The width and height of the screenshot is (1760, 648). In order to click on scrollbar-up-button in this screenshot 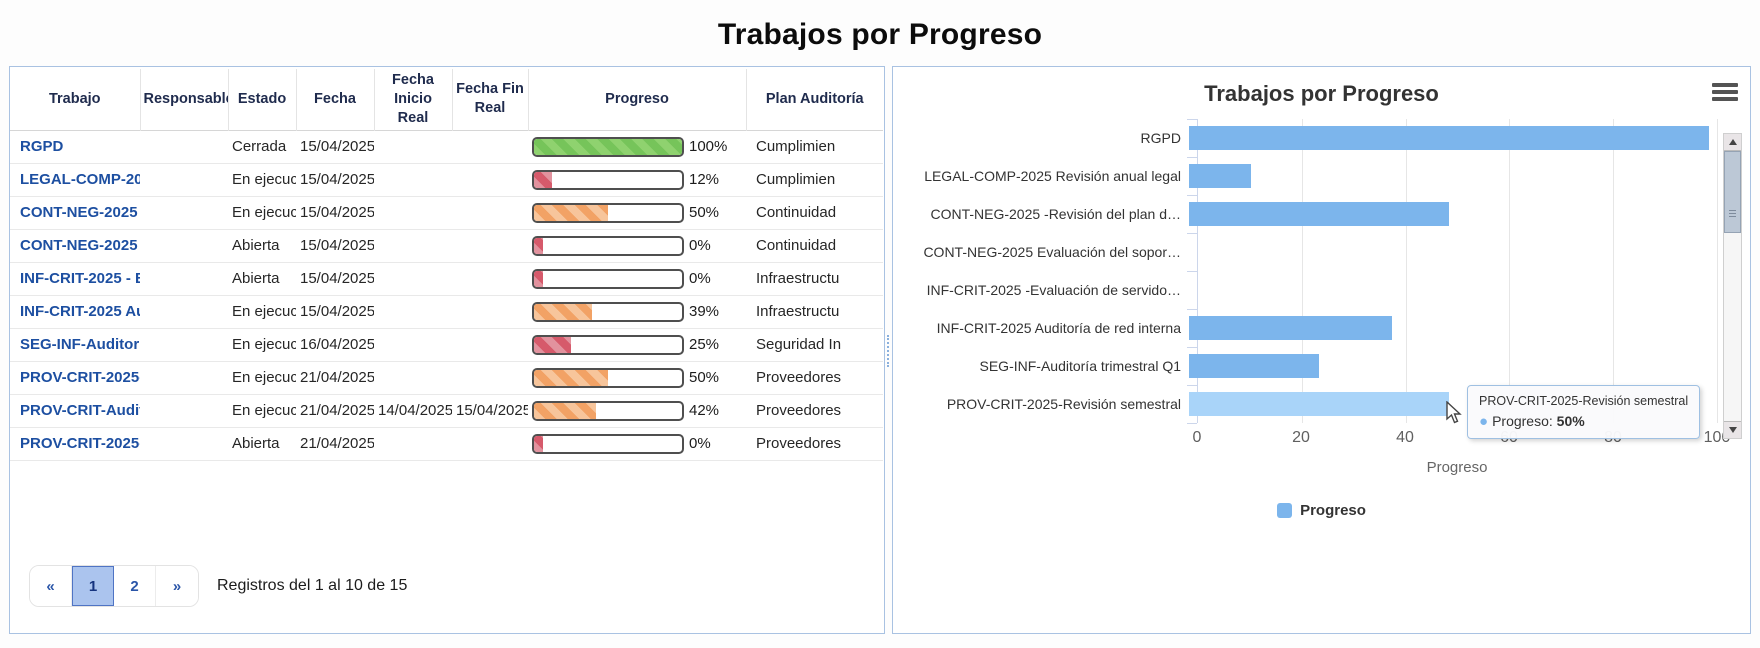, I will do `click(1732, 142)`.